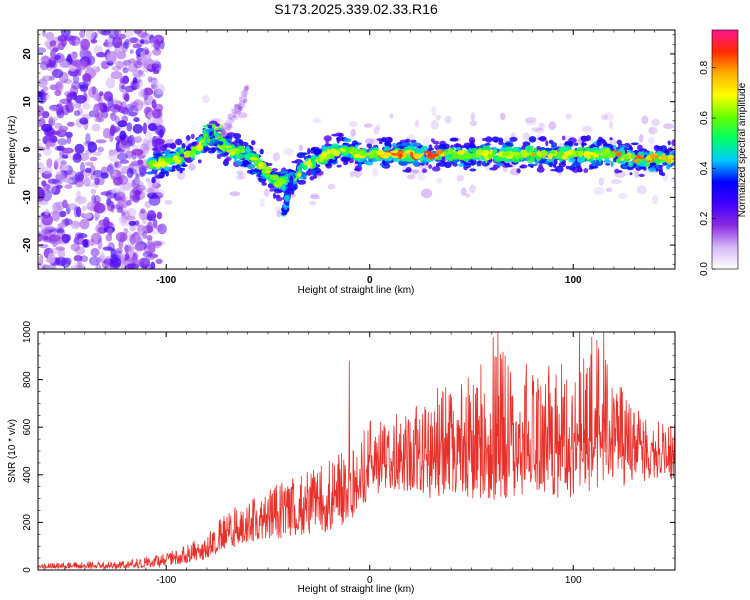  I want to click on snr-y-tick-label: 800, so click(27, 379).